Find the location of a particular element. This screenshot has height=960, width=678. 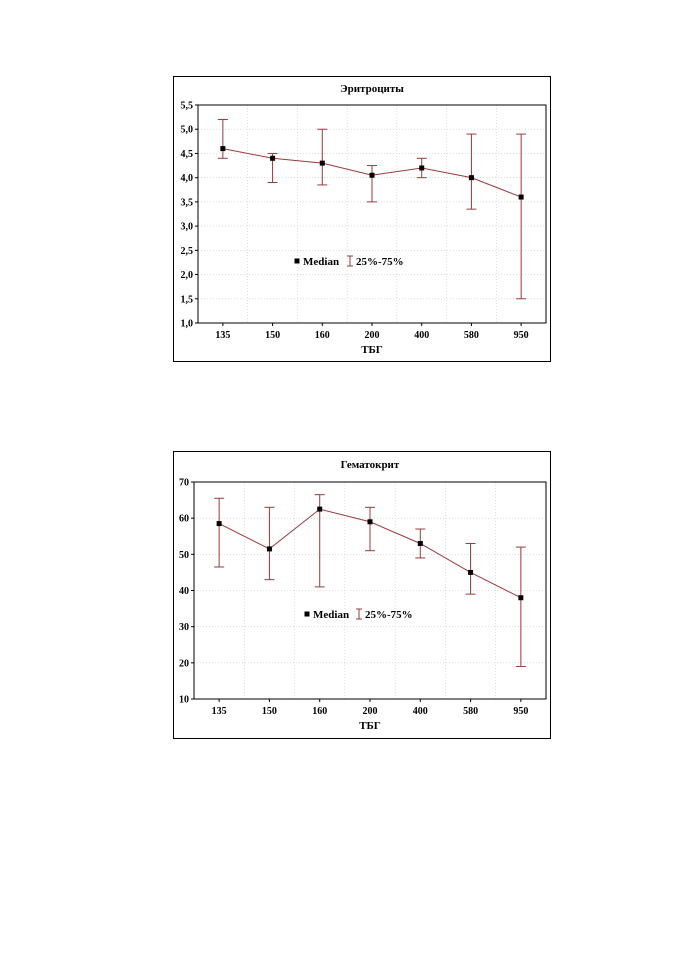

plot-area is located at coordinates (372, 214).